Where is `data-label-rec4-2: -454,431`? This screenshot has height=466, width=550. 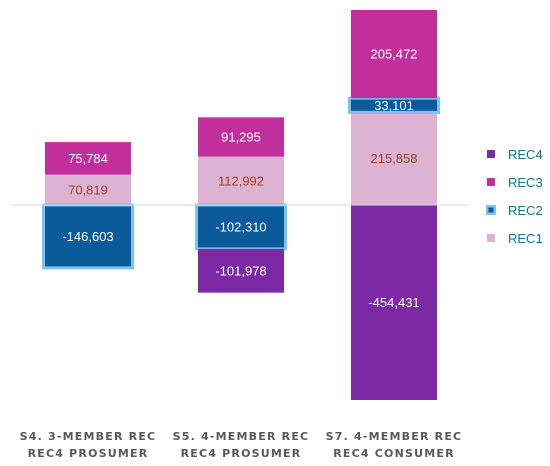
data-label-rec4-2: -454,431 is located at coordinates (393, 302).